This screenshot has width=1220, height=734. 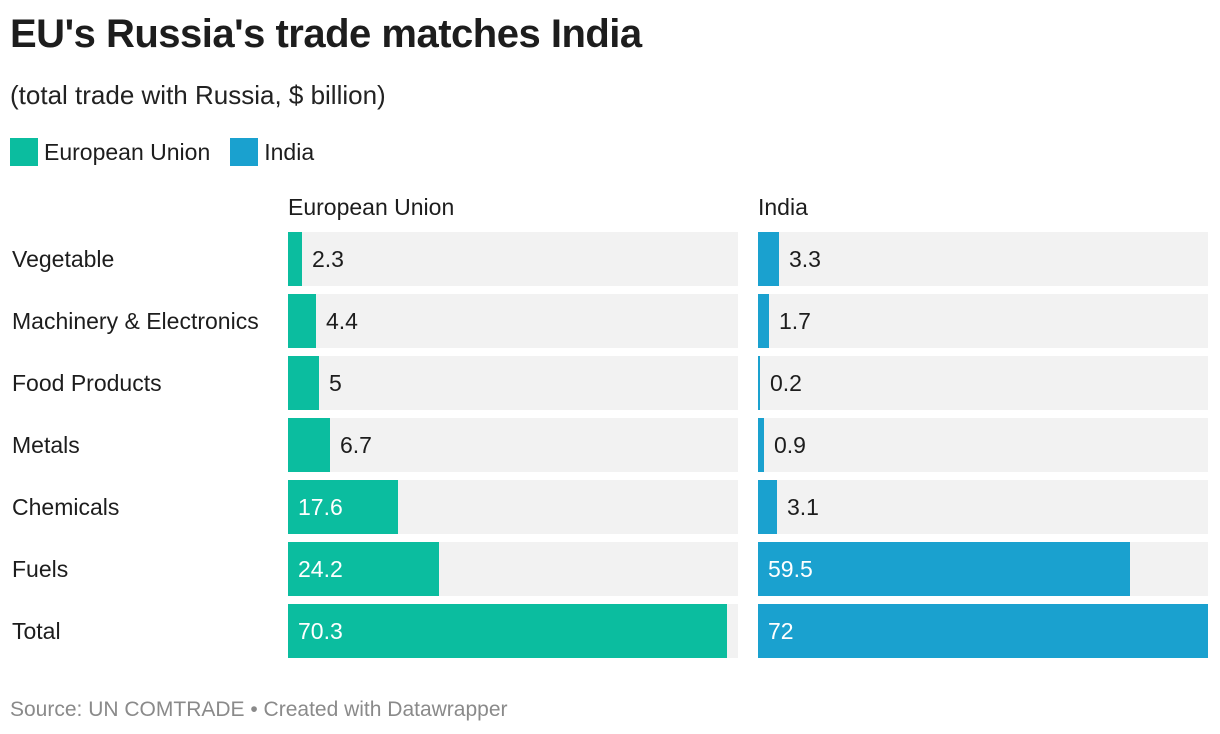 What do you see at coordinates (983, 507) in the screenshot?
I see `bar-track: 3.1` at bounding box center [983, 507].